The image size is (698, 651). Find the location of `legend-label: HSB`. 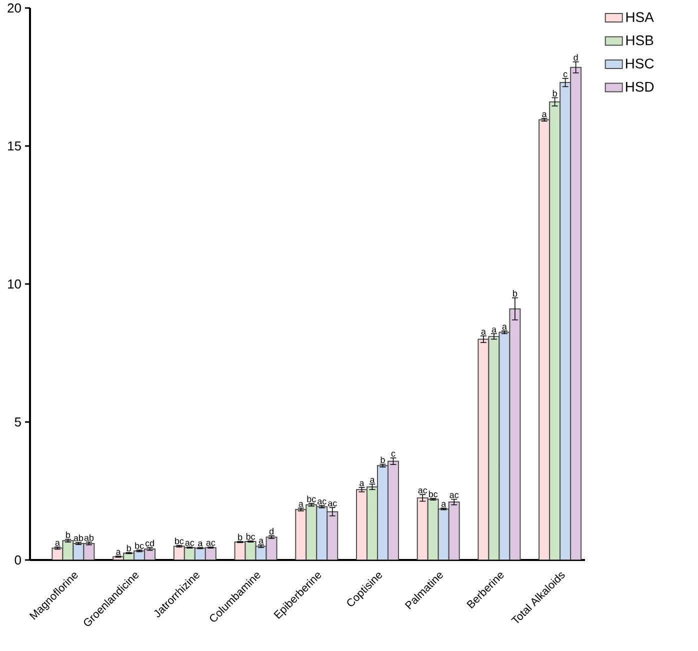

legend-label: HSB is located at coordinates (640, 40).